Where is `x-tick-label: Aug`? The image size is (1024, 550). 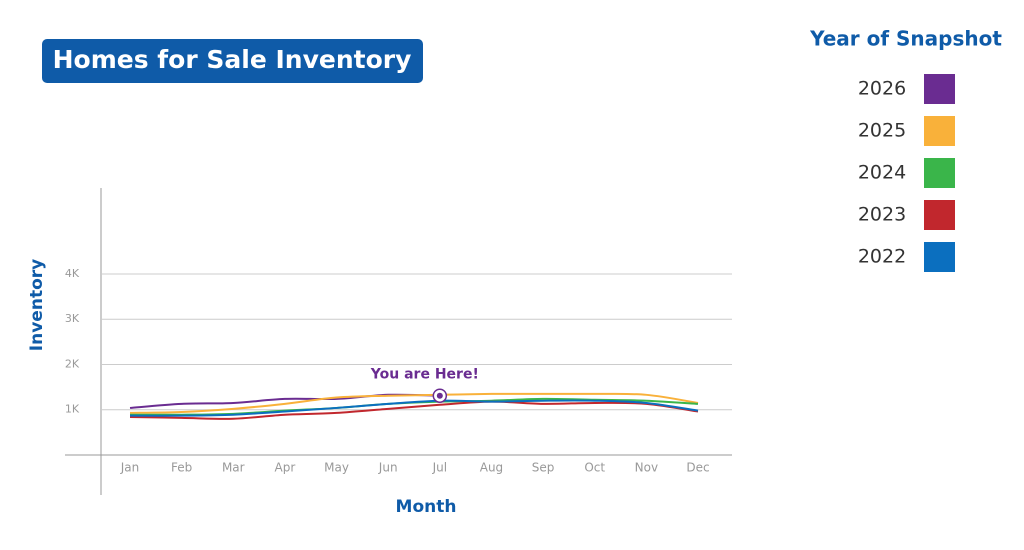 x-tick-label: Aug is located at coordinates (491, 468).